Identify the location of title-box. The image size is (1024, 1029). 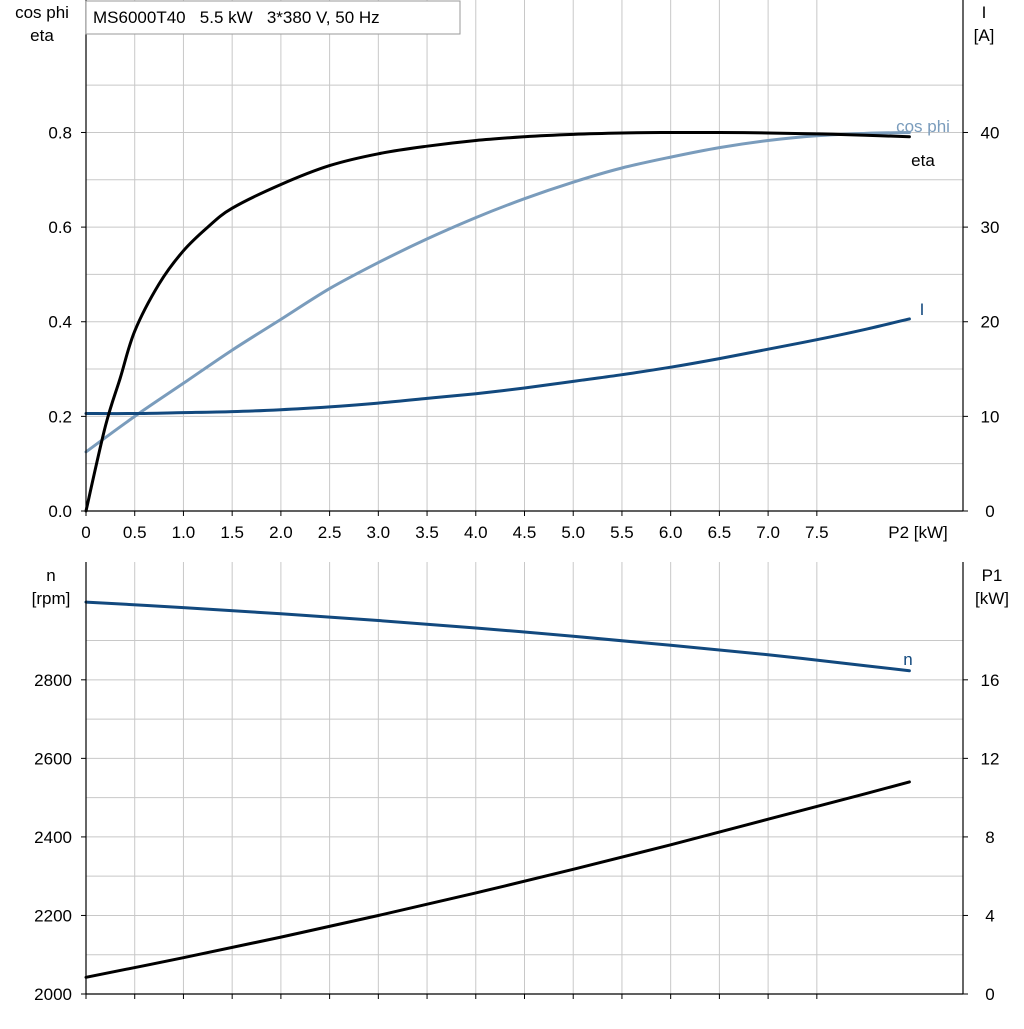
(273, 17).